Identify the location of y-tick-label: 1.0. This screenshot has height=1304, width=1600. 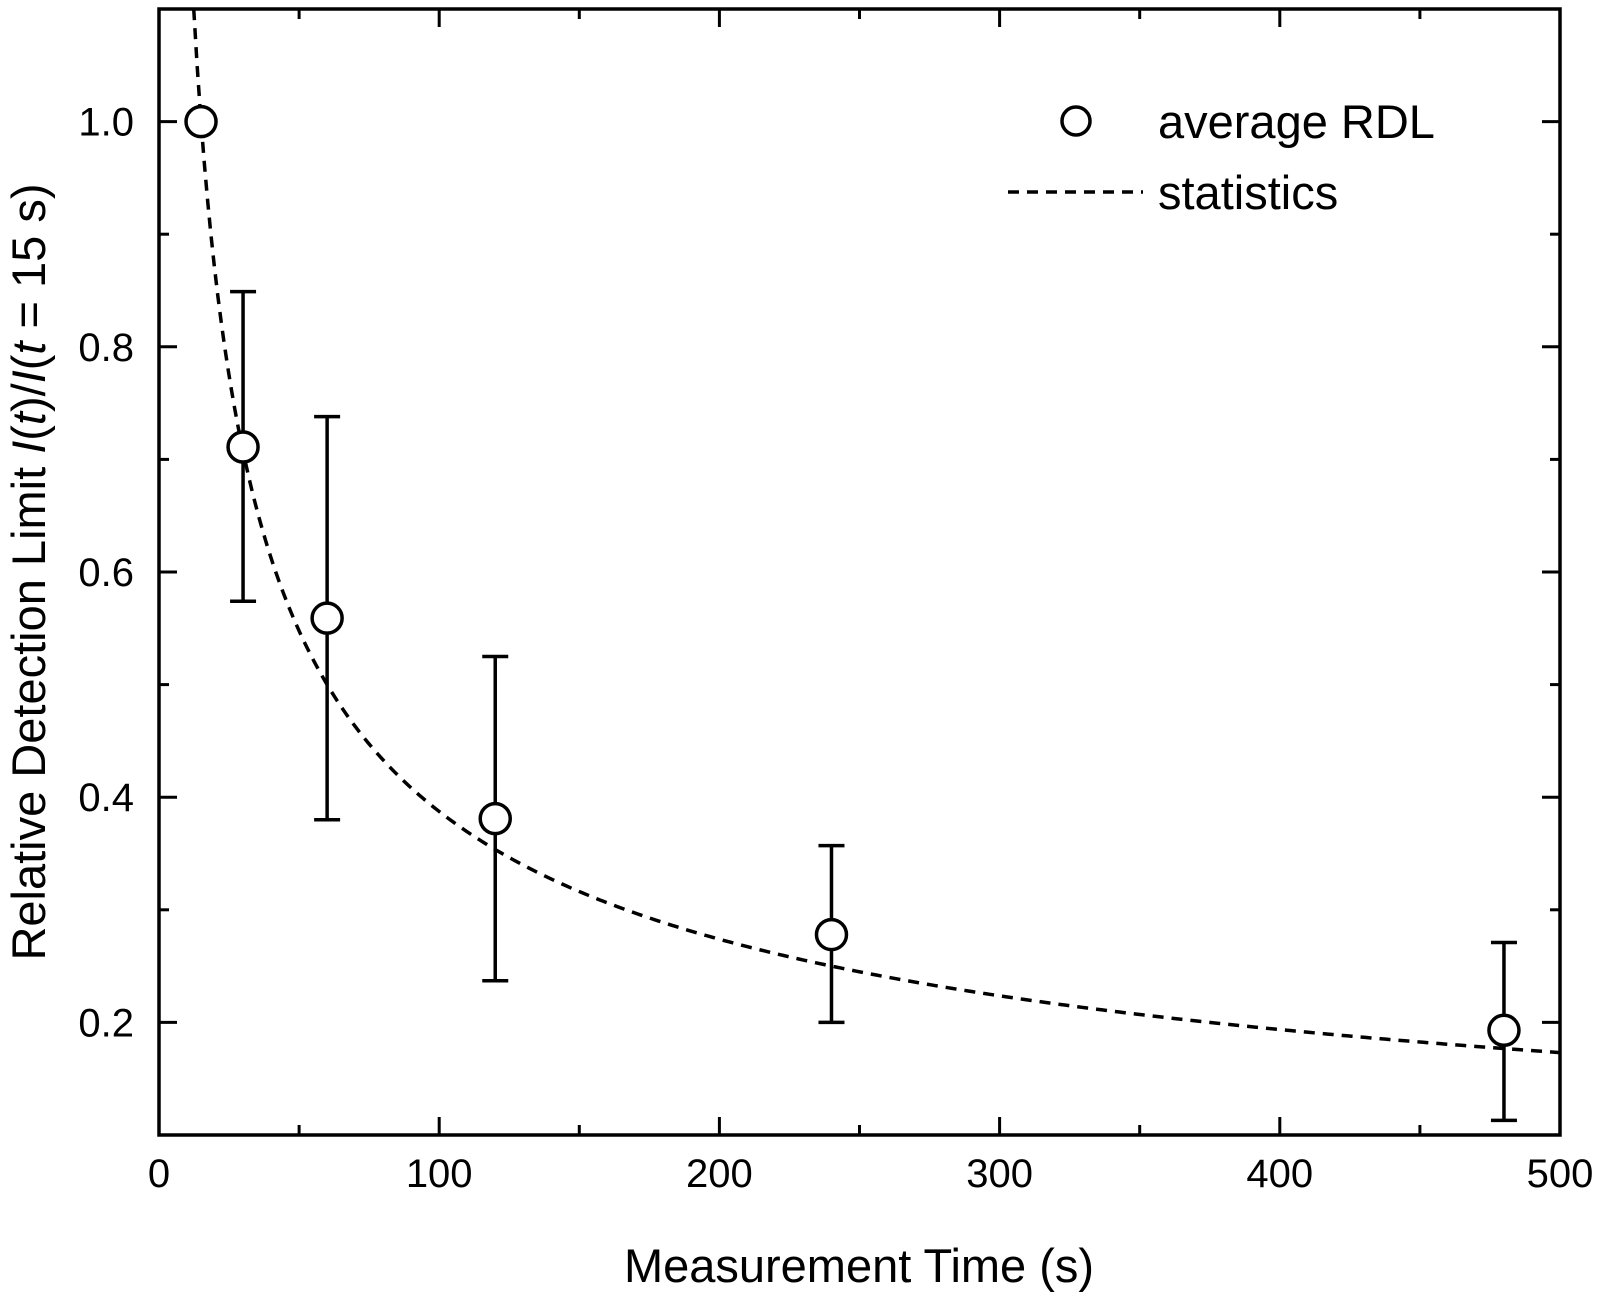
(106, 123).